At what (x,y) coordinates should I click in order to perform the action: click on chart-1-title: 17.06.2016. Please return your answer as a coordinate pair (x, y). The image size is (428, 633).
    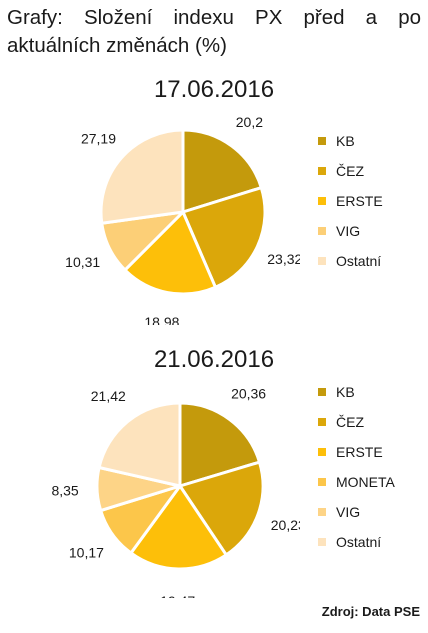
    Looking at the image, I should click on (214, 89).